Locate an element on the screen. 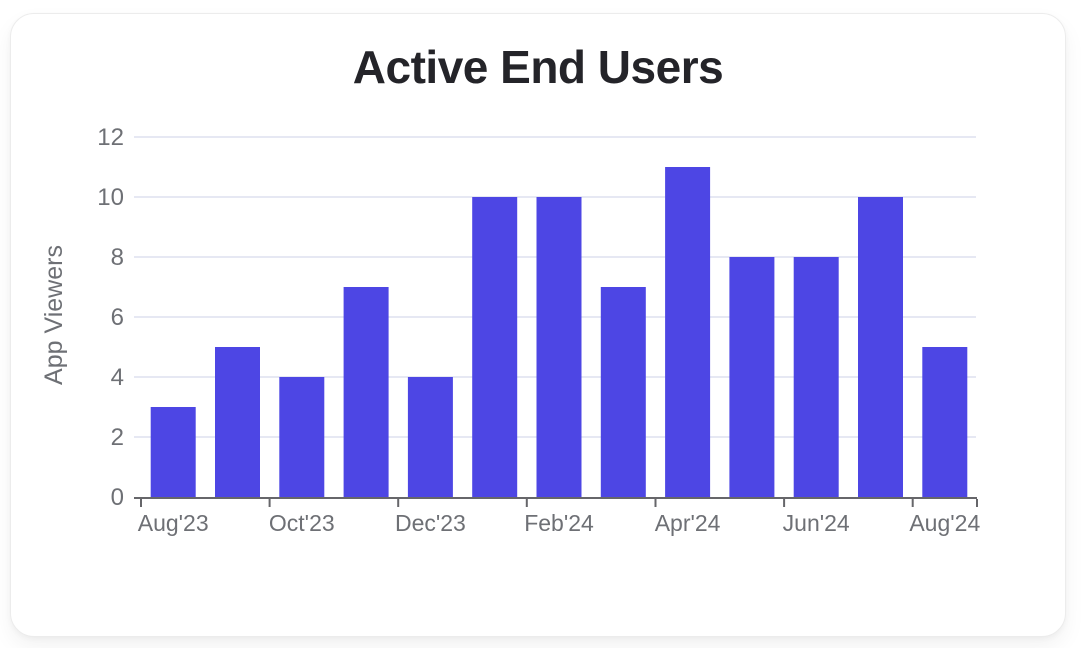  y-tick-label: 6 is located at coordinates (117, 317).